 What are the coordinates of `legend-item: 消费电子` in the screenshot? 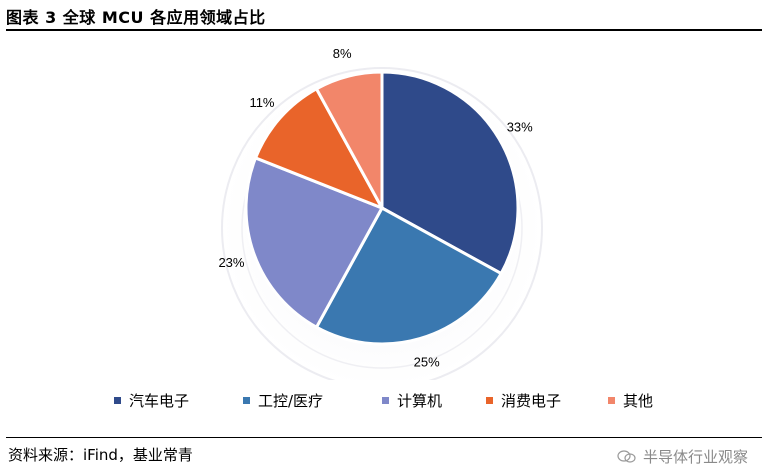 It's located at (523, 400).